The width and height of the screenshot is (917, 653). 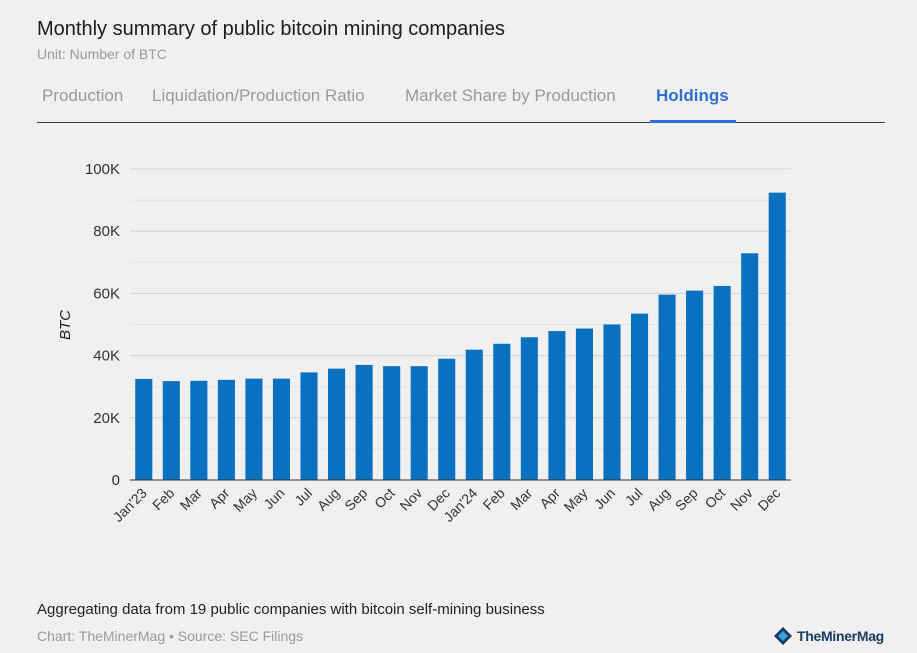 What do you see at coordinates (130, 505) in the screenshot?
I see `x-tick-label: Jan'23` at bounding box center [130, 505].